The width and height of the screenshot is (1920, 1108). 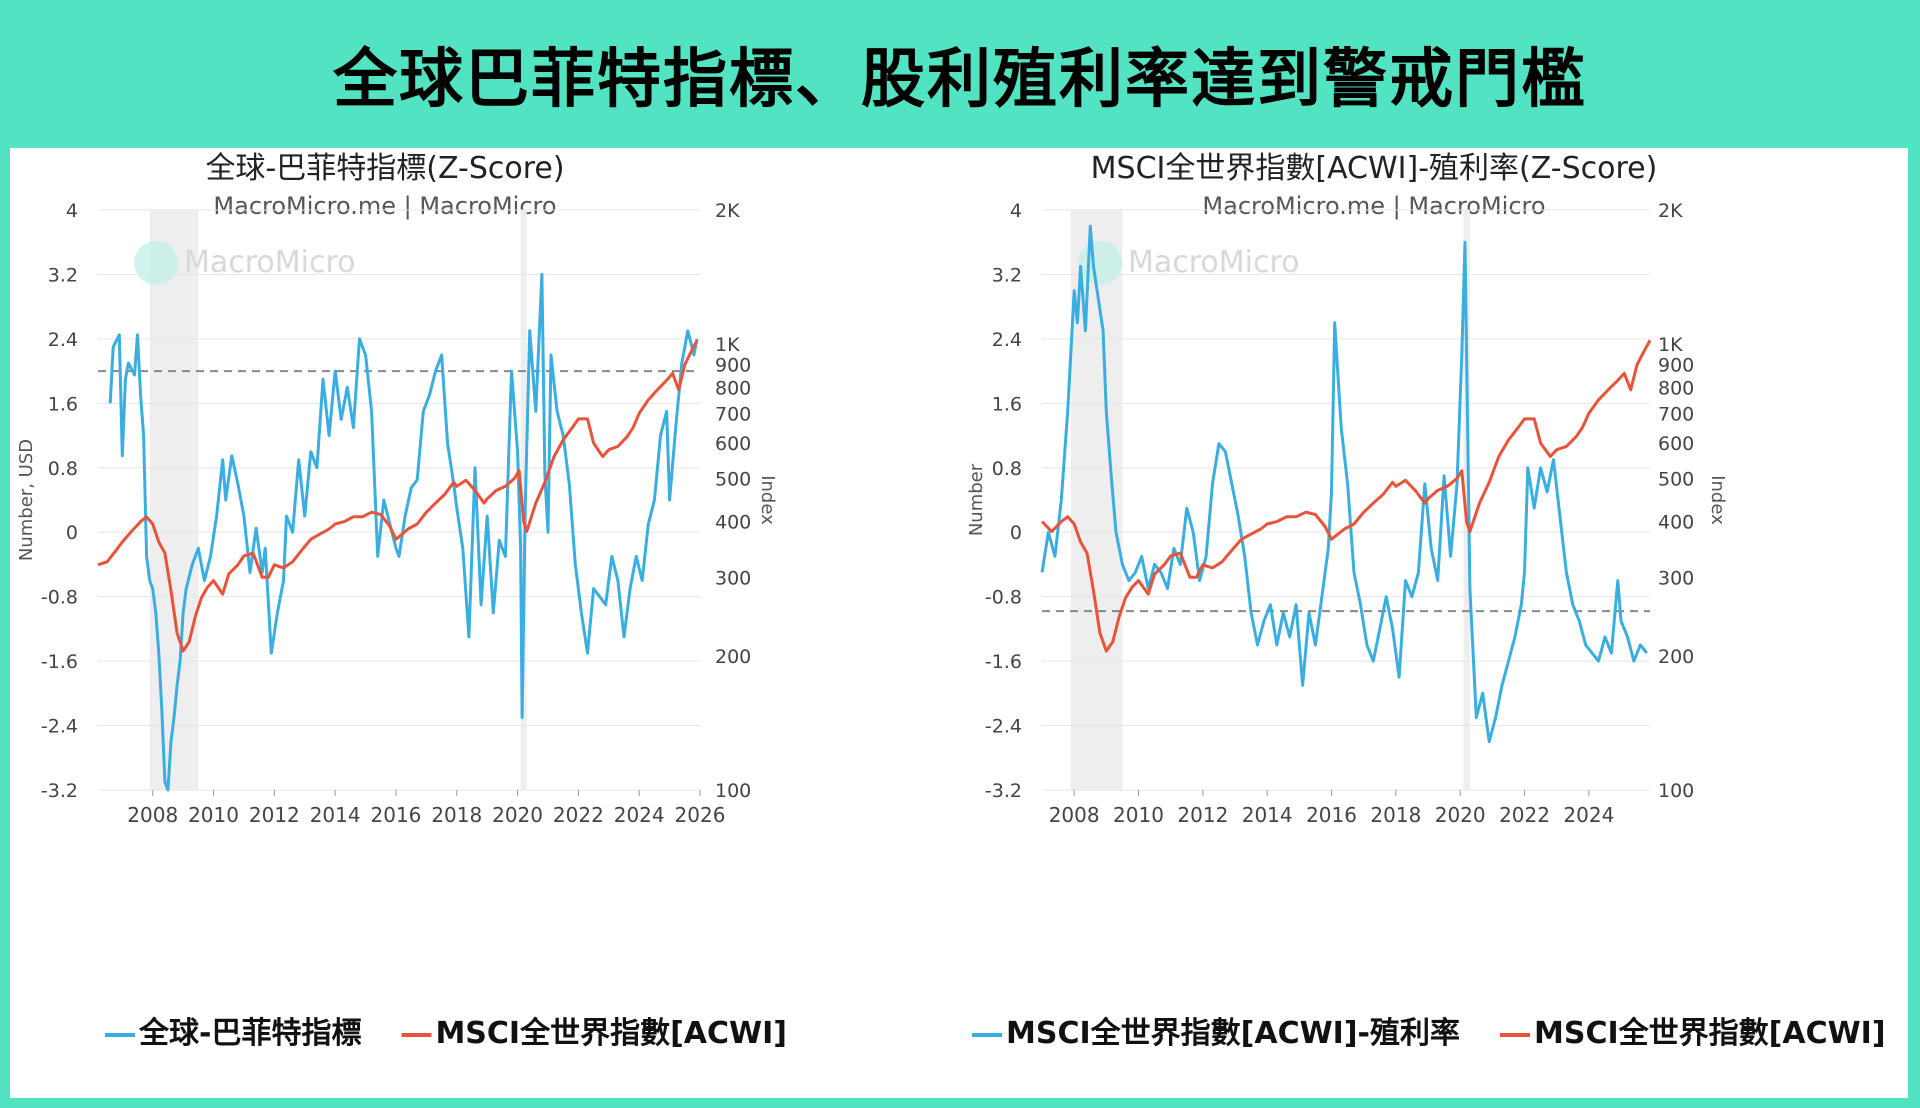 I want to click on chart-title: MSCI全世界指數[ACWI]-殖利率(Z-Score), so click(x=1374, y=168).